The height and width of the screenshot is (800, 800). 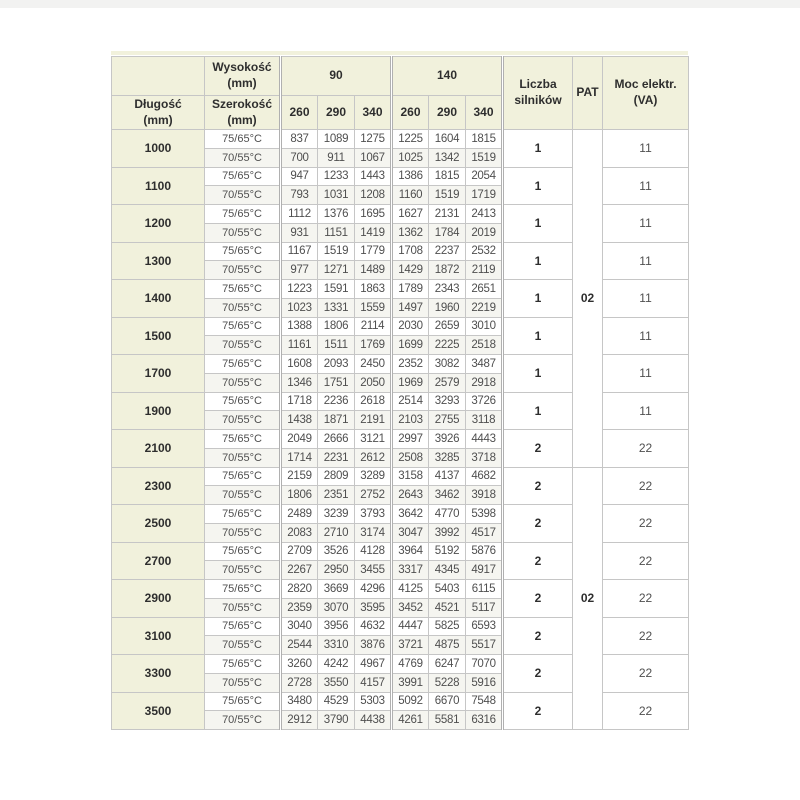 I want to click on value-cell: 2508, so click(x=409, y=457).